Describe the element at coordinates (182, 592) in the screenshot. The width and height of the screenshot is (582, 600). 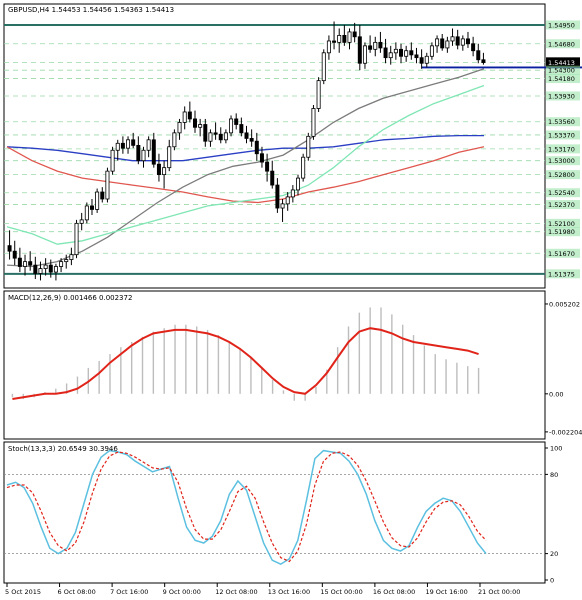
I see `time-axis-label: 9 Oct 00:00` at that location.